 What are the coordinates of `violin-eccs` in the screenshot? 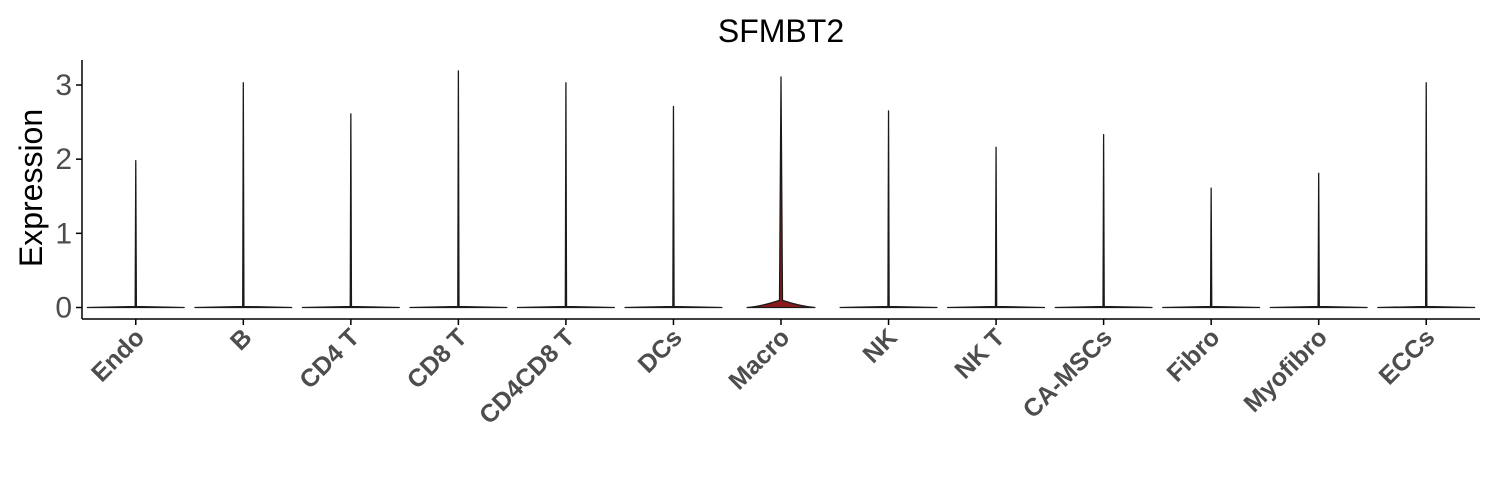 It's located at (1426, 195).